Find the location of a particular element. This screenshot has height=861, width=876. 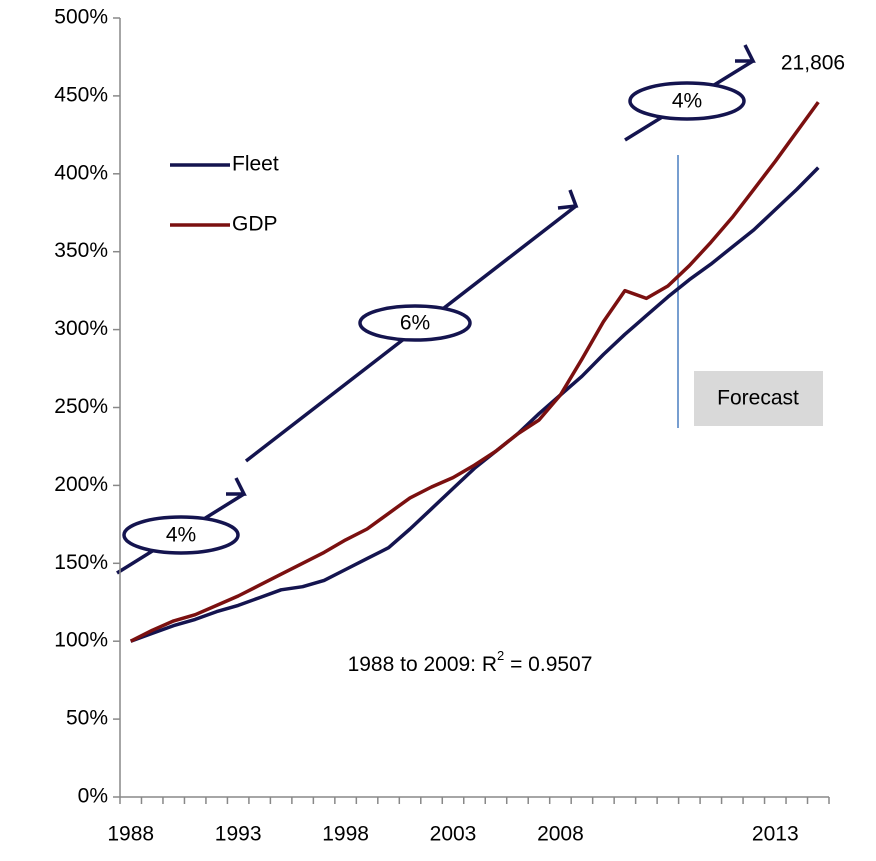

end-label: 21,806 is located at coordinates (813, 63).